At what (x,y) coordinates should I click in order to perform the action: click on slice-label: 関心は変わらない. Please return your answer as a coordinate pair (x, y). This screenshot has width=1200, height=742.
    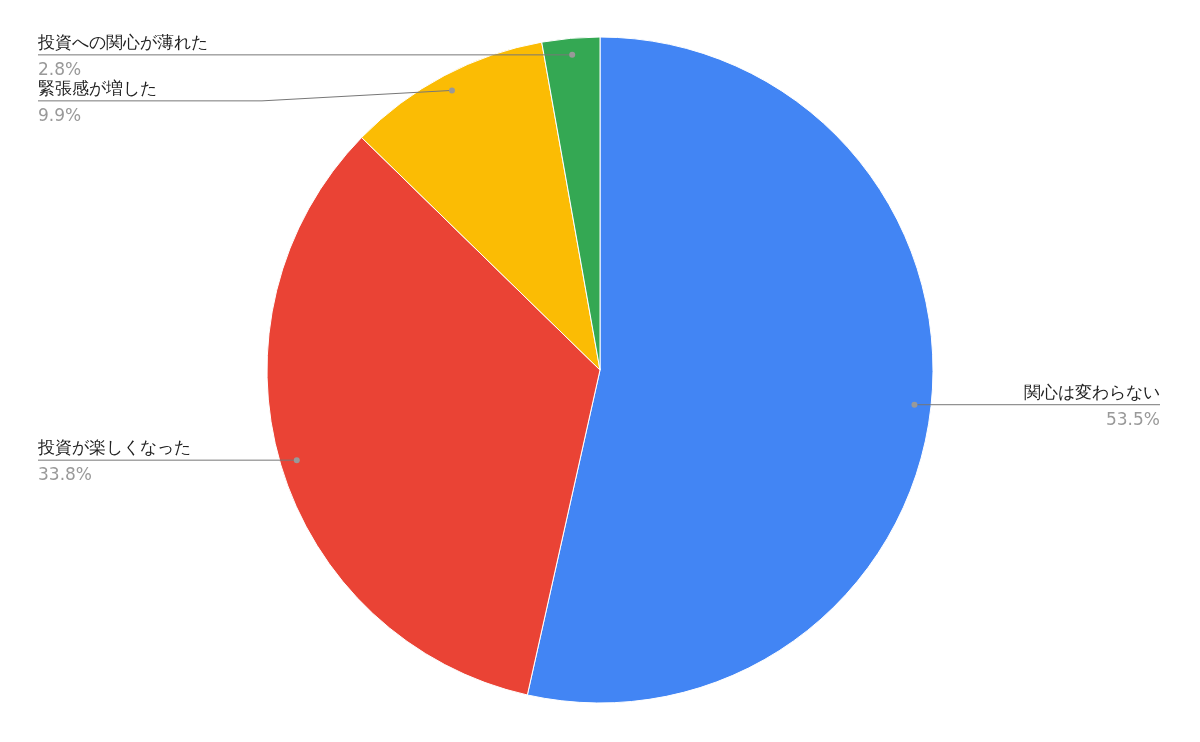
    Looking at the image, I should click on (1092, 391).